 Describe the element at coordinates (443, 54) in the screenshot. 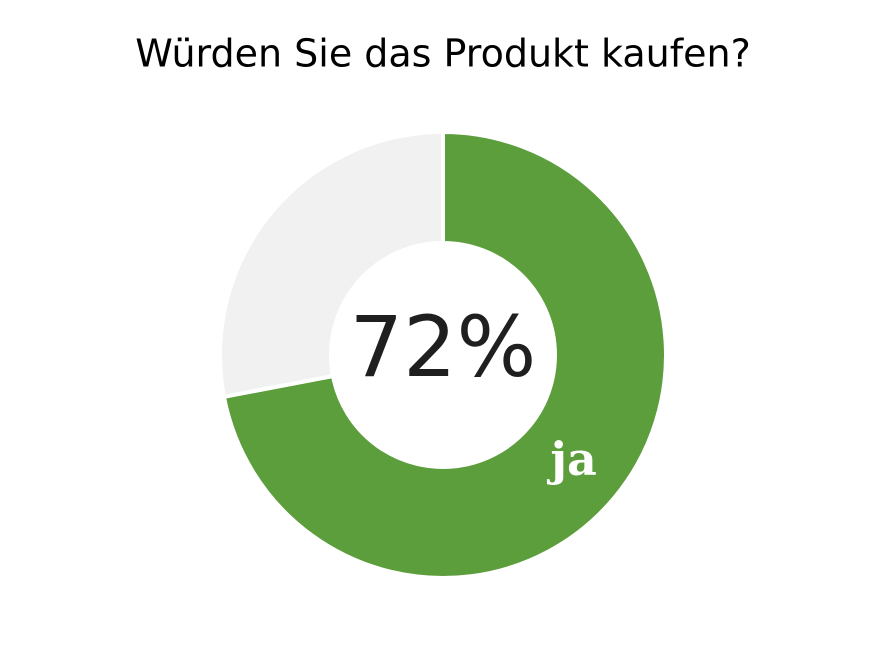

I see `chart-title: Würden Sie das Produkt kaufen?` at that location.